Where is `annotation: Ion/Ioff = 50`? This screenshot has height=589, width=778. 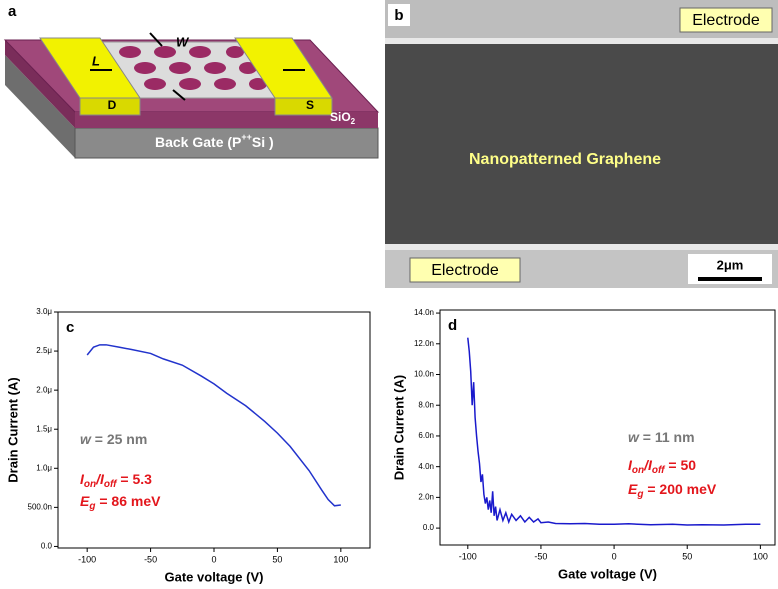
annotation: Ion/Ioff = 50 is located at coordinates (662, 466).